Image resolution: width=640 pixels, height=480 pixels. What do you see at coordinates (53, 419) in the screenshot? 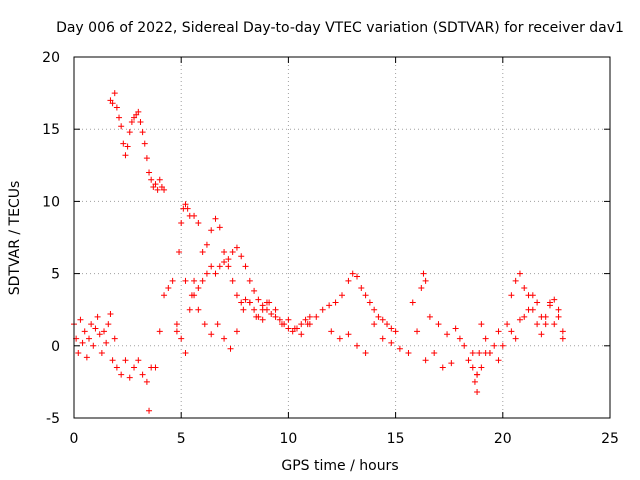
I see `y-tick-label: -5` at bounding box center [53, 419].